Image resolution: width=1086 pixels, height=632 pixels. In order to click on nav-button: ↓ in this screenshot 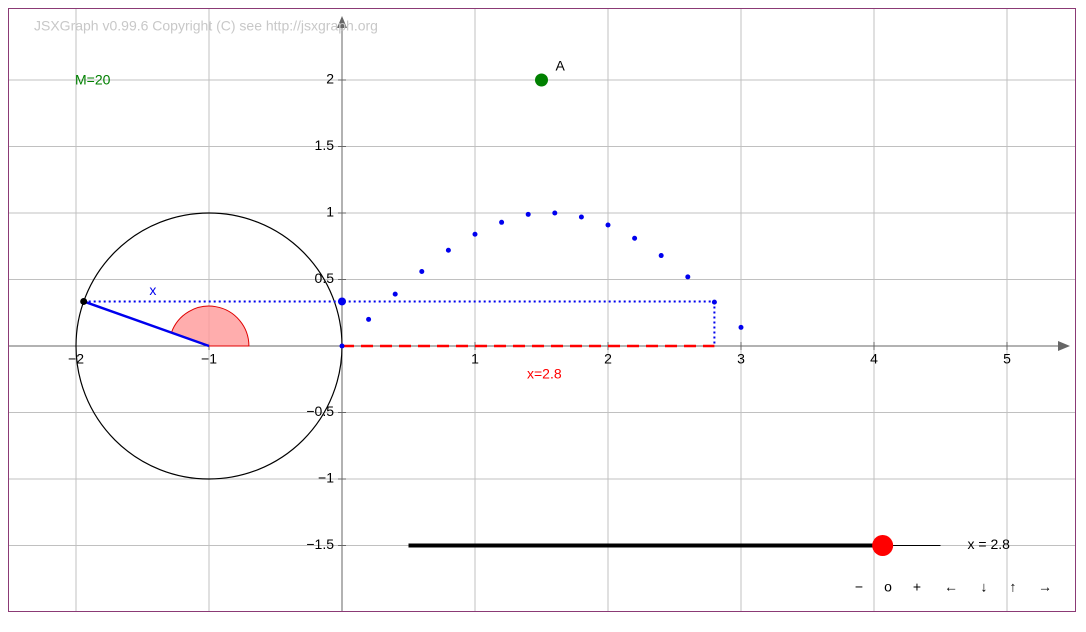, I will do `click(984, 587)`.